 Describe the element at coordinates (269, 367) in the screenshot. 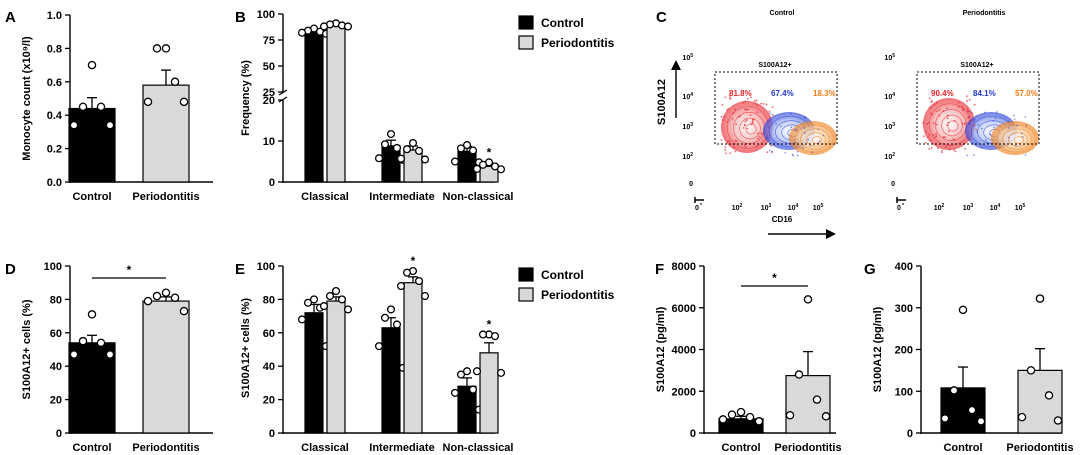

I see `panel-e-y-tick-label: 40` at that location.